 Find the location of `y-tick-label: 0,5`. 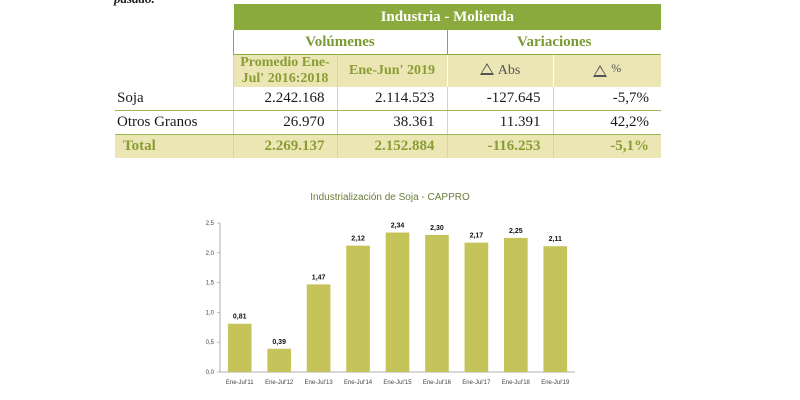

y-tick-label: 0,5 is located at coordinates (210, 343).